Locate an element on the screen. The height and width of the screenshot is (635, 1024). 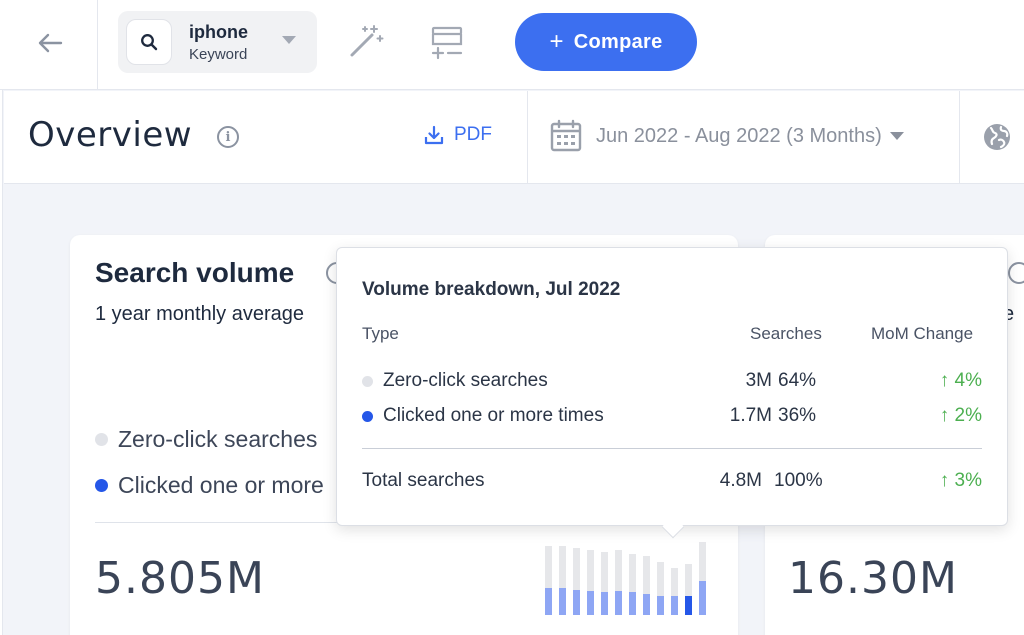
search-icon is located at coordinates (149, 42).